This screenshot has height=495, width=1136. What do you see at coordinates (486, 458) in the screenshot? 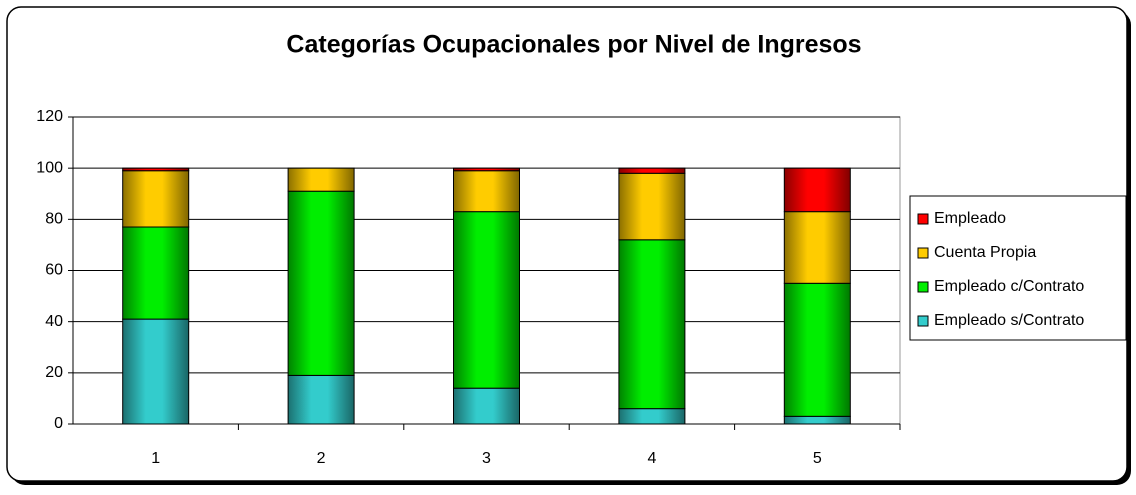
I see `x-tick-label: 3` at bounding box center [486, 458].